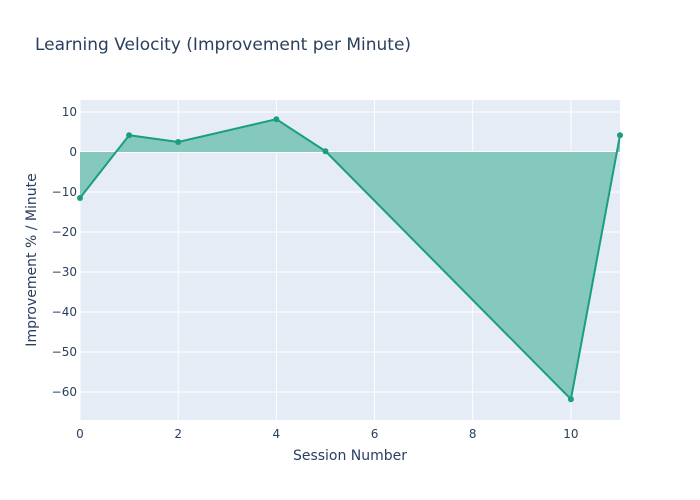  What do you see at coordinates (80, 434) in the screenshot?
I see `x-tick-label: 0` at bounding box center [80, 434].